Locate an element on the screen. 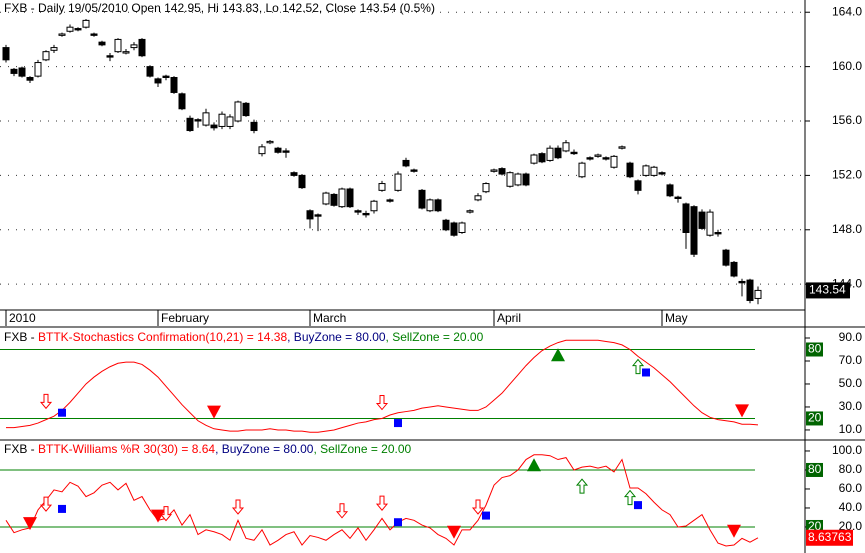 This screenshot has height=553, width=865. last-price-label: 143.54 is located at coordinates (827, 290).